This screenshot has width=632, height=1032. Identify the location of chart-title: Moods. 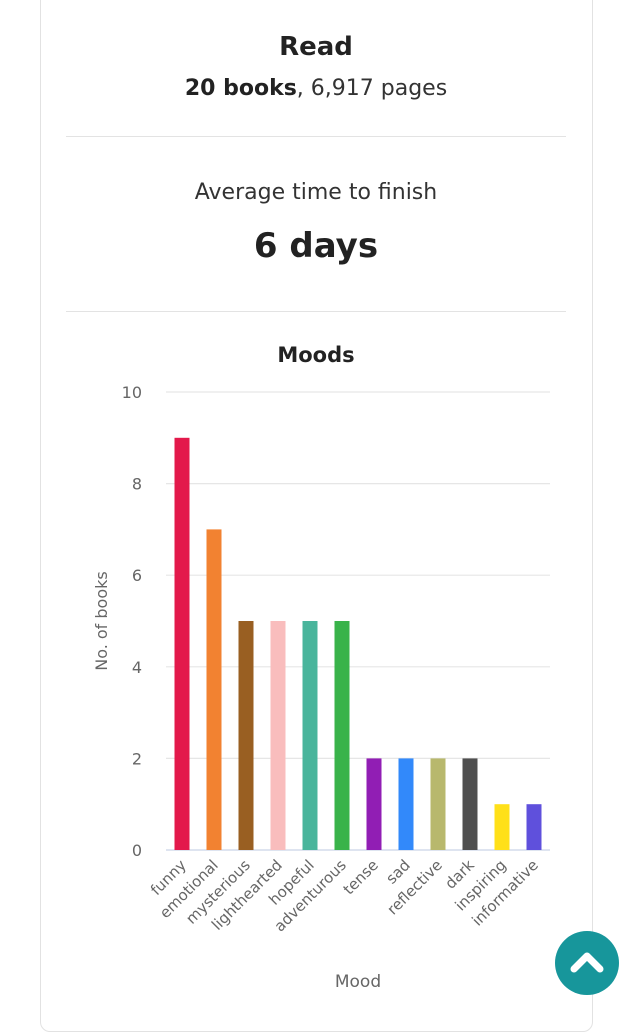
(316, 355).